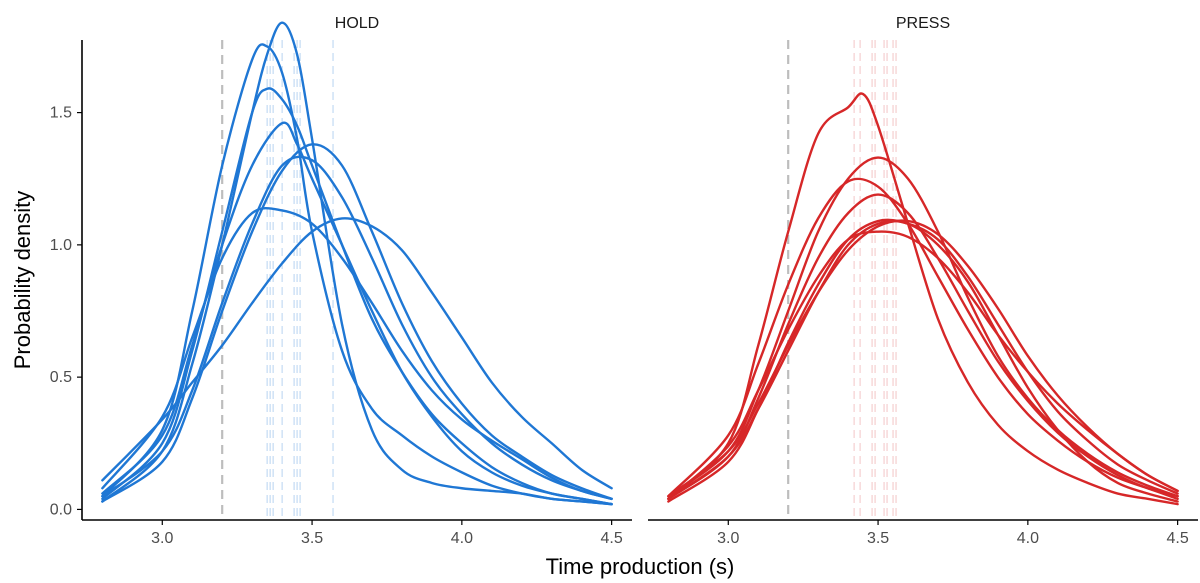  What do you see at coordinates (357, 23) in the screenshot?
I see `panel-title-hold: HOLD` at bounding box center [357, 23].